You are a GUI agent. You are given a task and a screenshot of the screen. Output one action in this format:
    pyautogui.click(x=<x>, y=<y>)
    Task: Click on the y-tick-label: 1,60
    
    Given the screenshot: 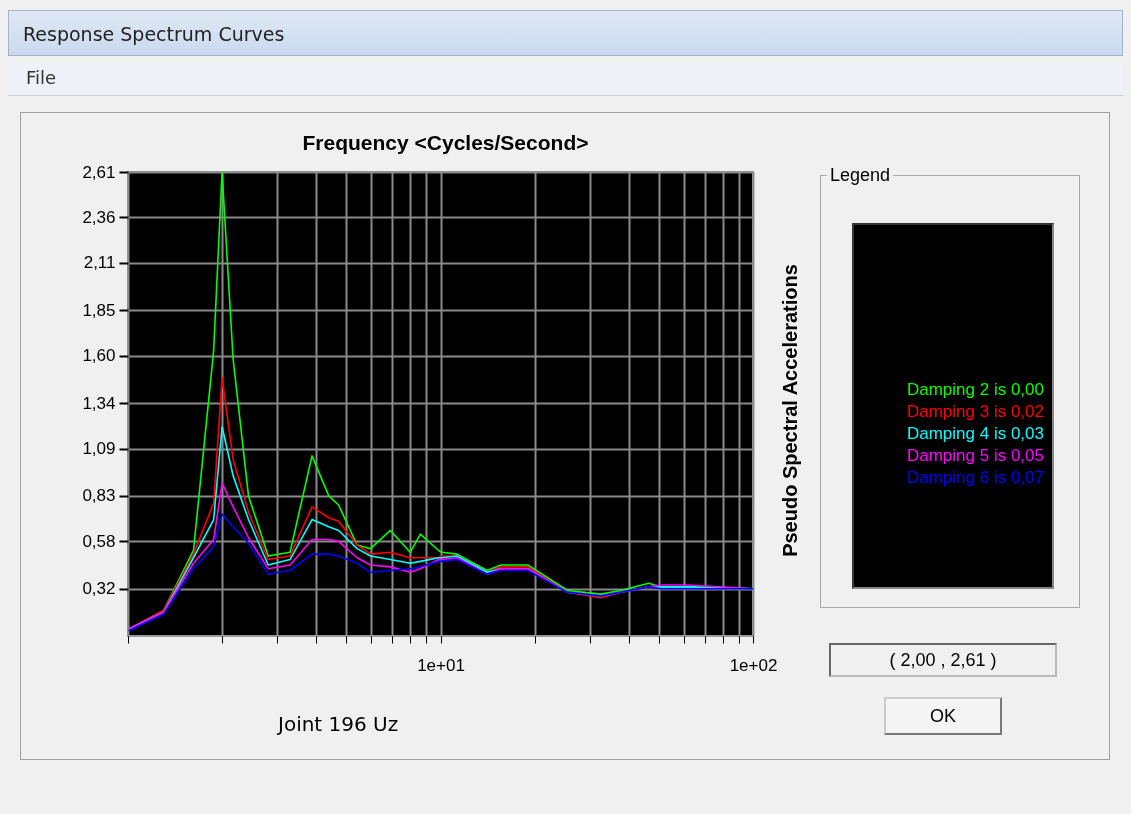 What is the action you would take?
    pyautogui.click(x=99, y=356)
    